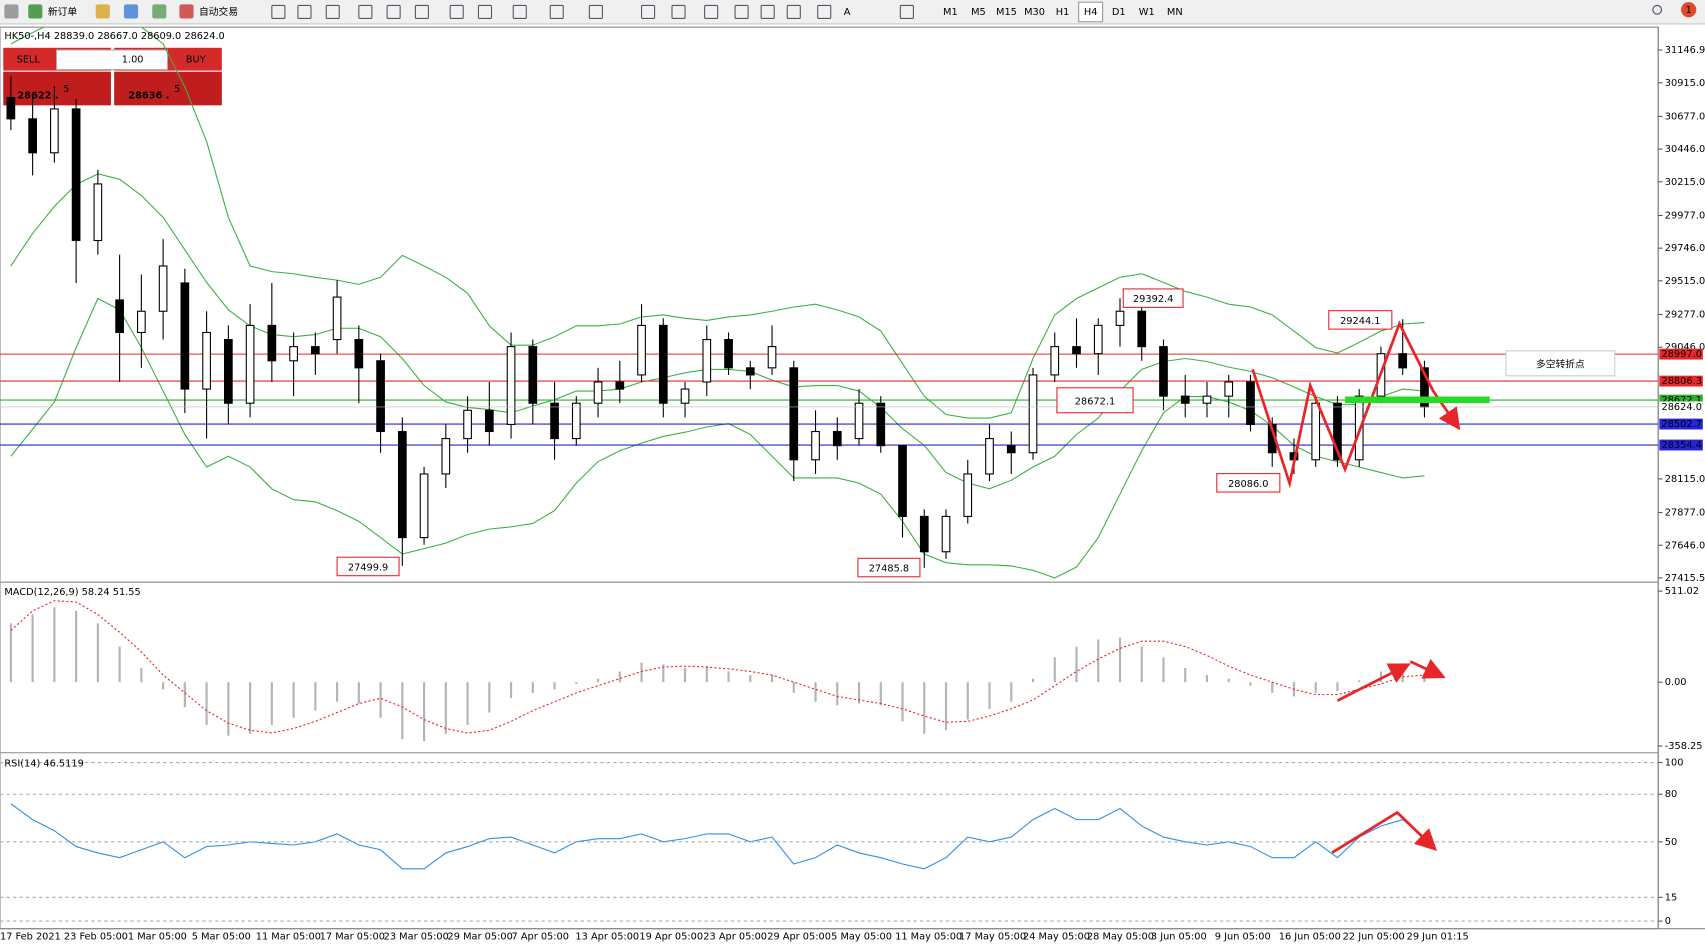 The width and height of the screenshot is (1705, 945). Describe the element at coordinates (57, 88) in the screenshot. I see `bid-box` at that location.